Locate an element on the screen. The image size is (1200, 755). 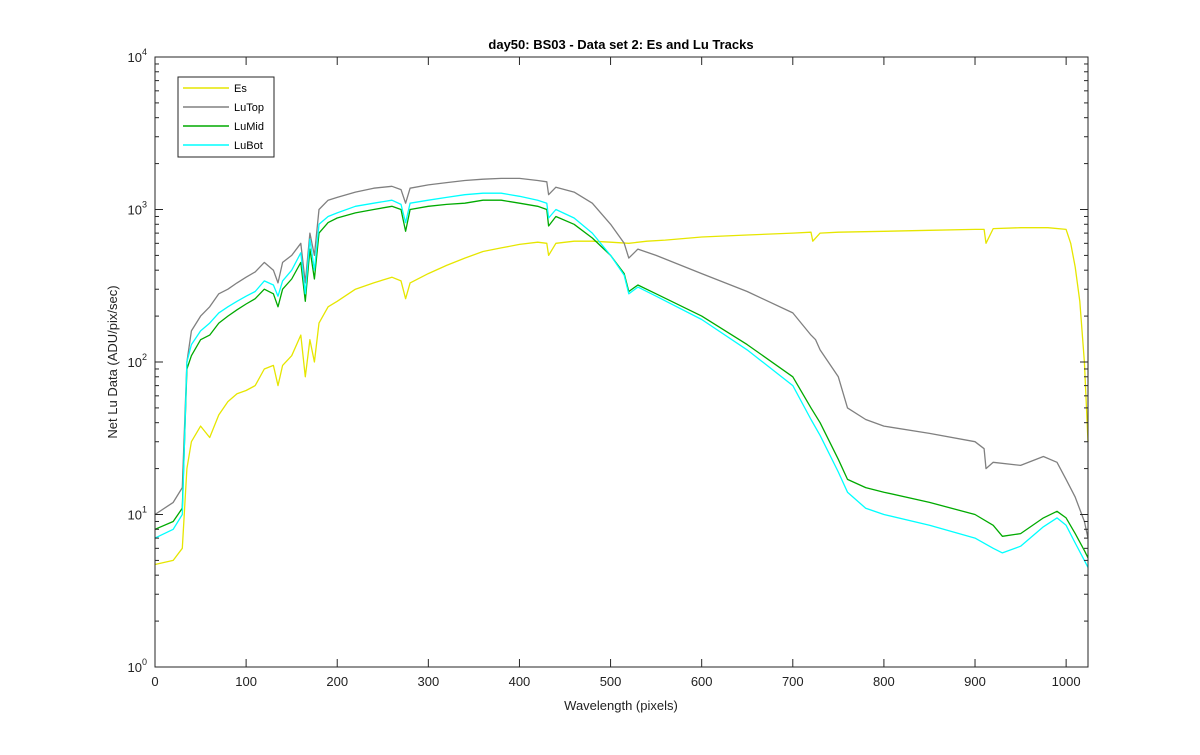
y-tick-exponent: 2 is located at coordinates (144, 357).